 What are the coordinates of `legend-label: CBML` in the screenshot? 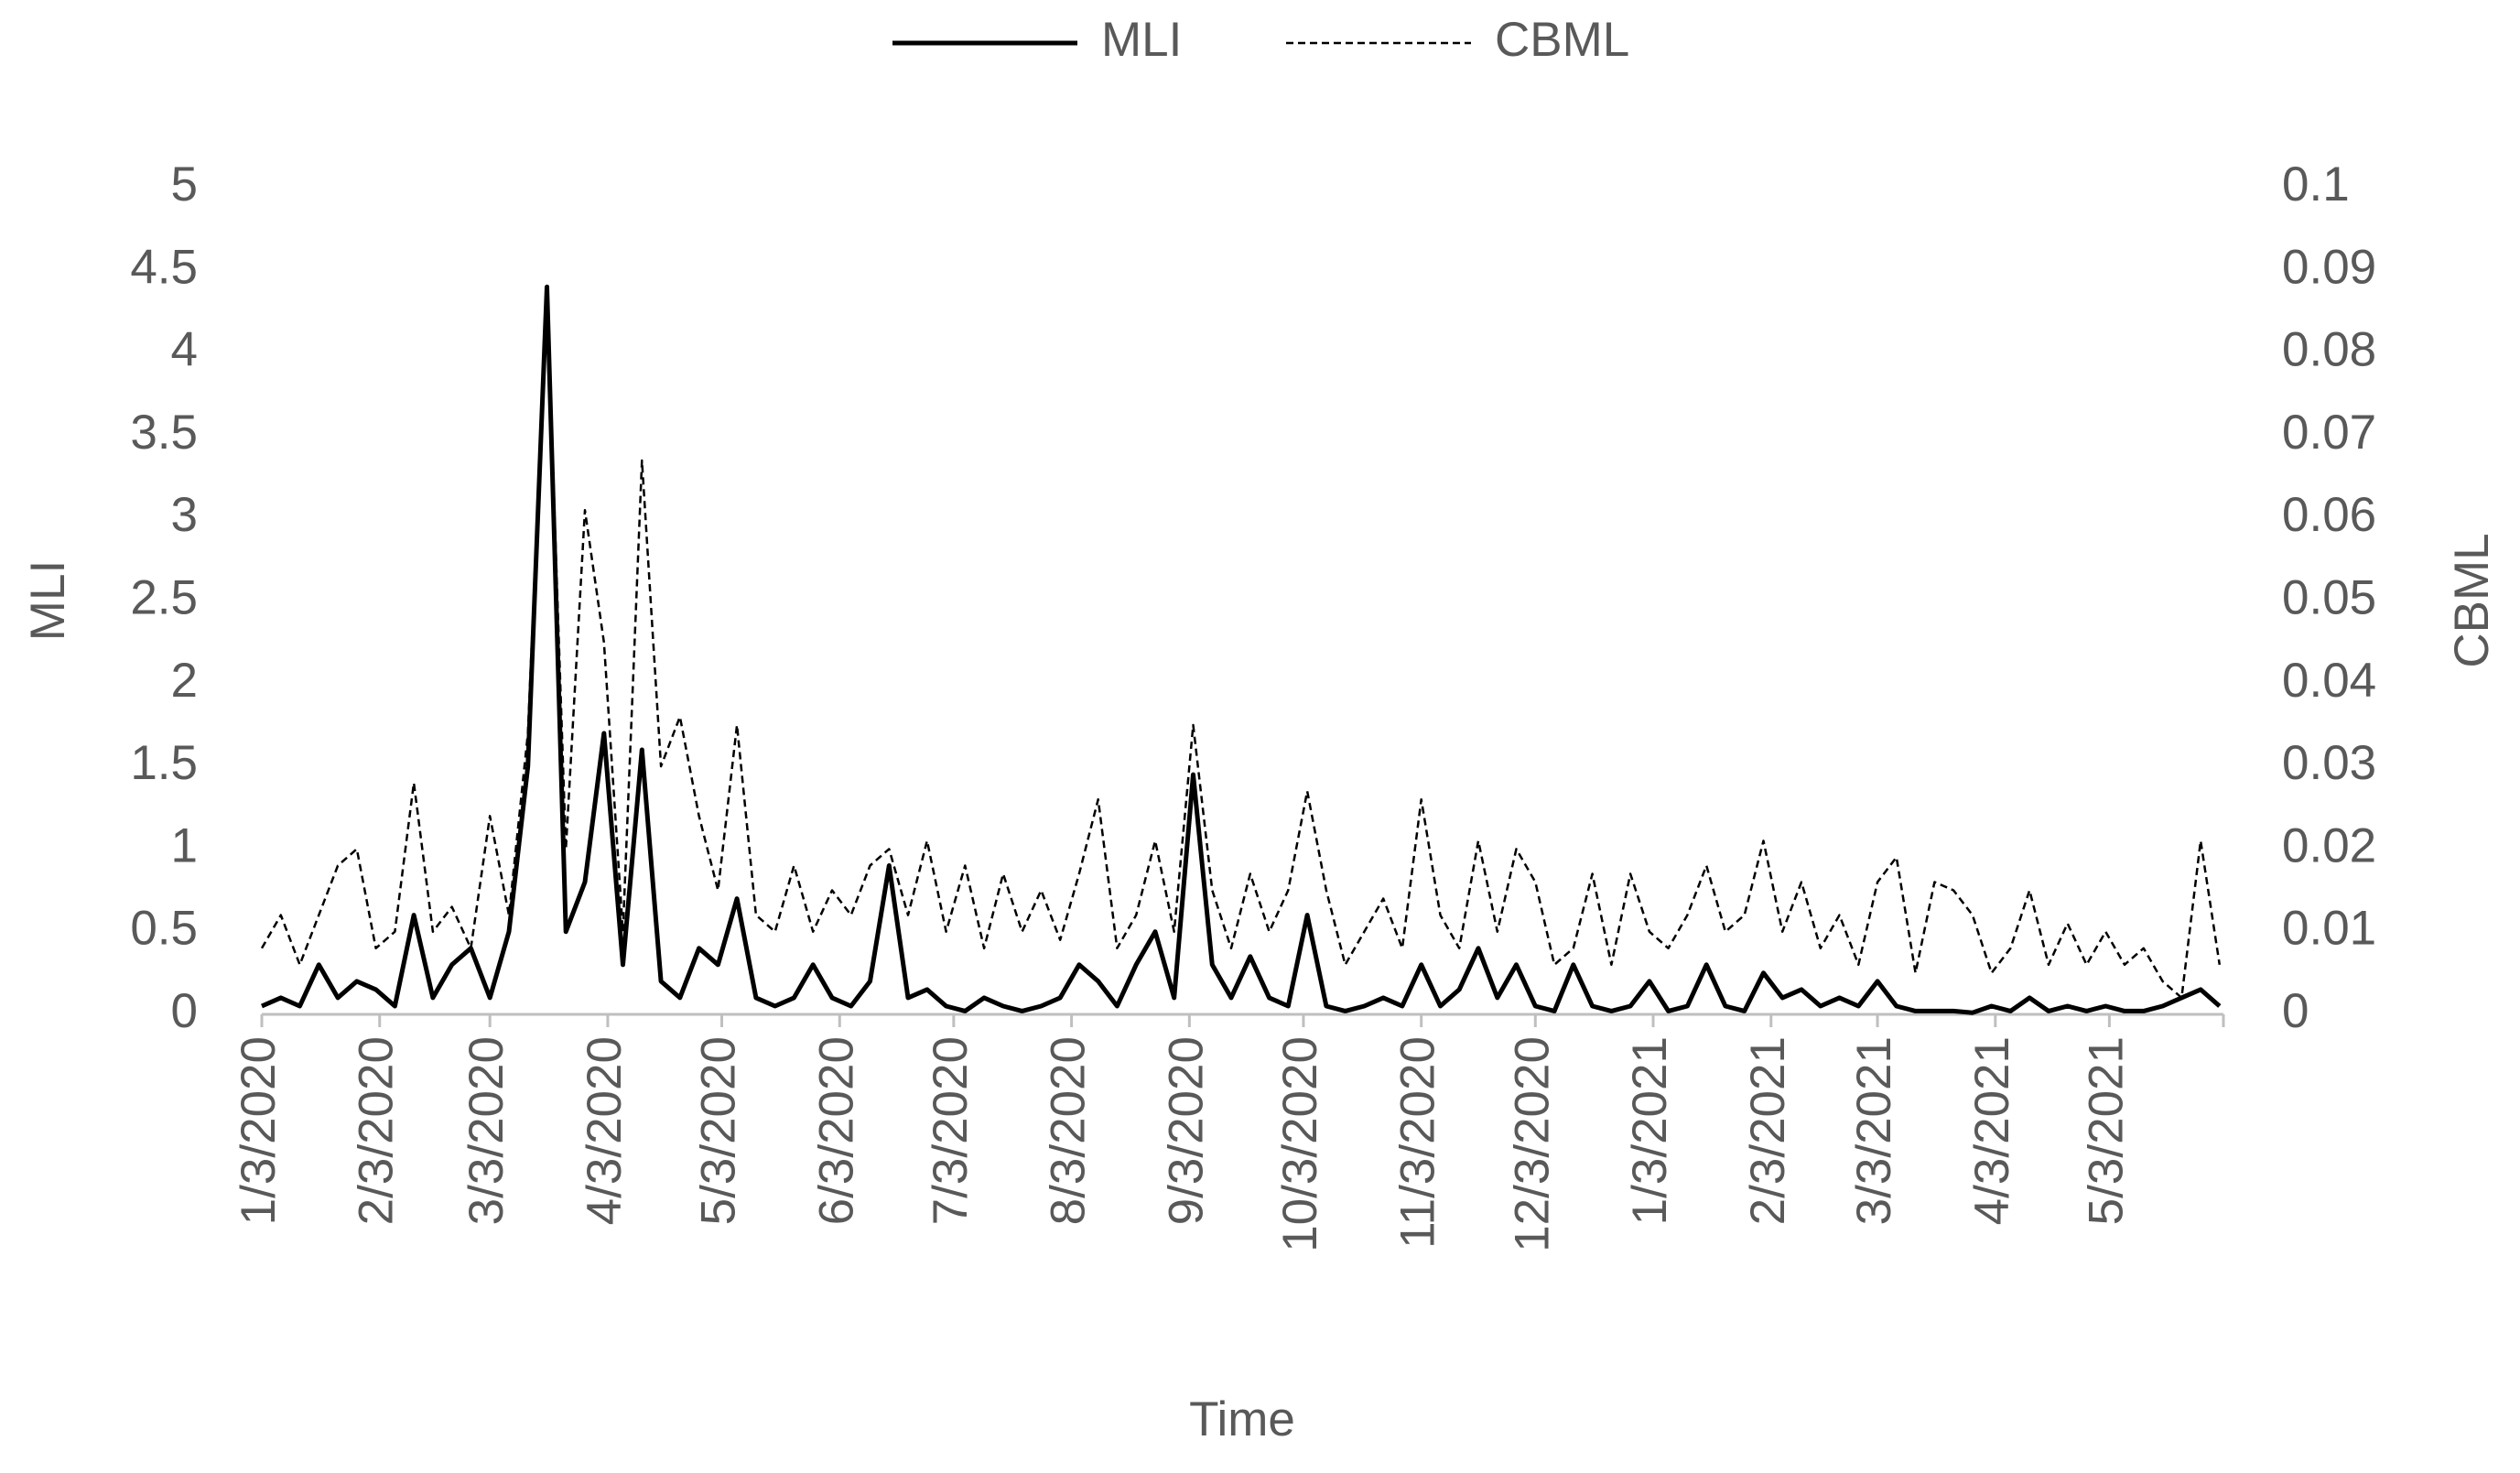 It's located at (1562, 40).